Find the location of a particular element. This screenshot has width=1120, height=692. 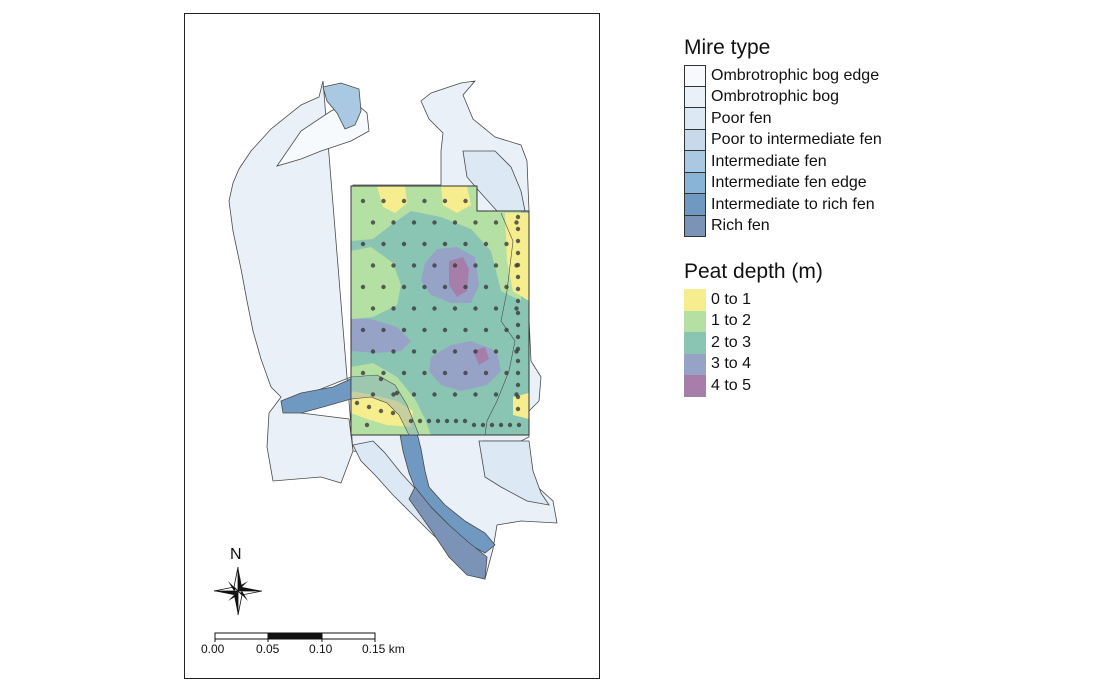

channel-overlay is located at coordinates (385, 405).